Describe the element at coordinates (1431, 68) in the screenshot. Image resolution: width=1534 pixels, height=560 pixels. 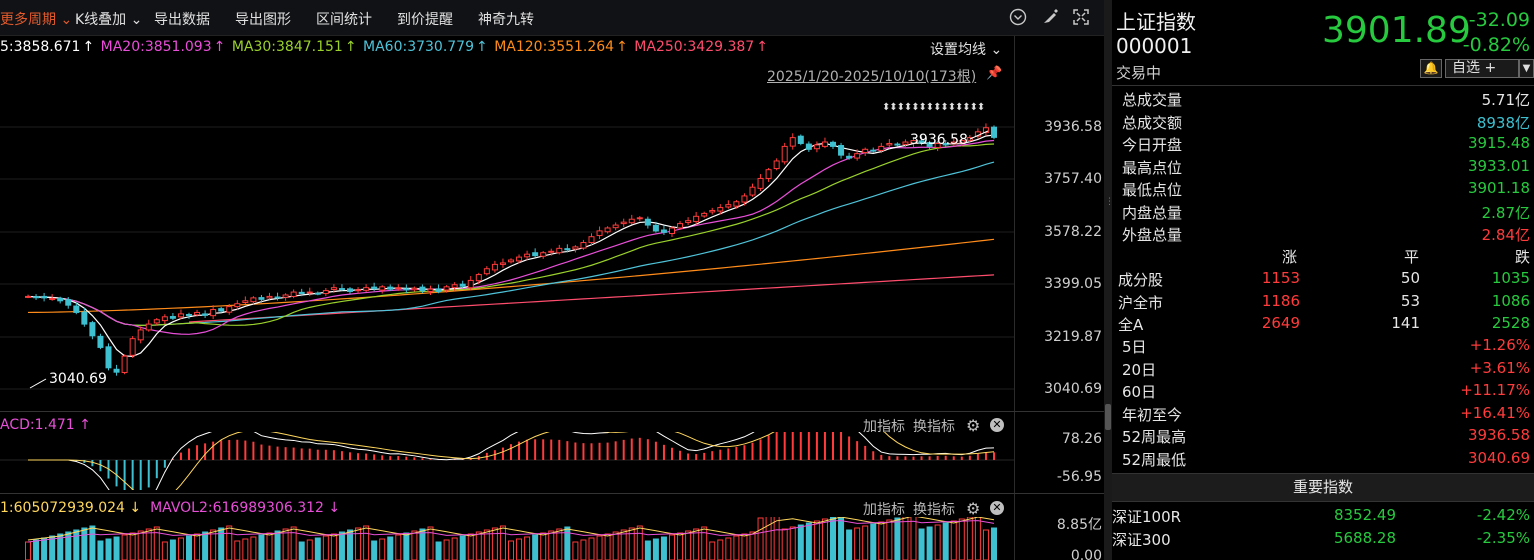
I see `bell-icon: 🔔` at that location.